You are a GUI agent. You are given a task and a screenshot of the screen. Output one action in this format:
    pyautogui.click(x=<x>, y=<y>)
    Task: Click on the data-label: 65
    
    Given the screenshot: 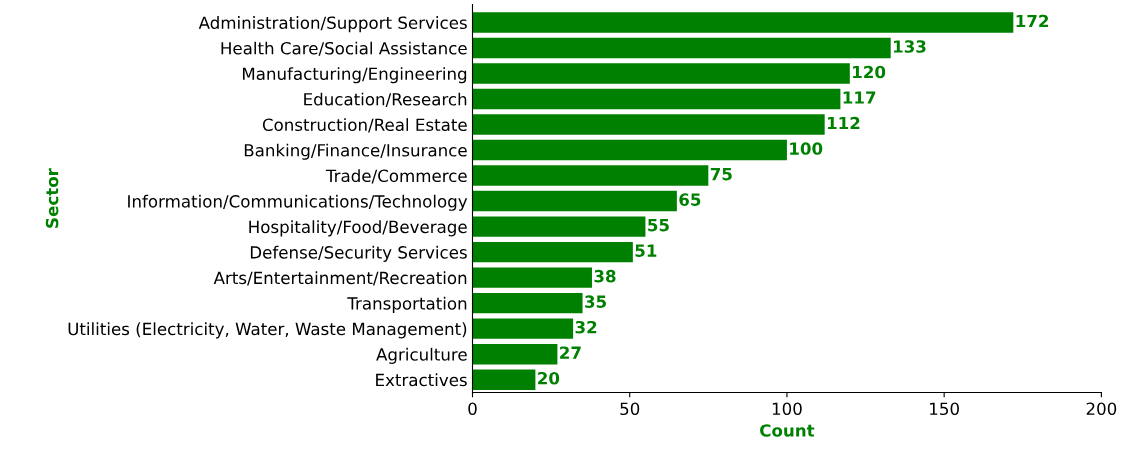 What is the action you would take?
    pyautogui.click(x=690, y=199)
    